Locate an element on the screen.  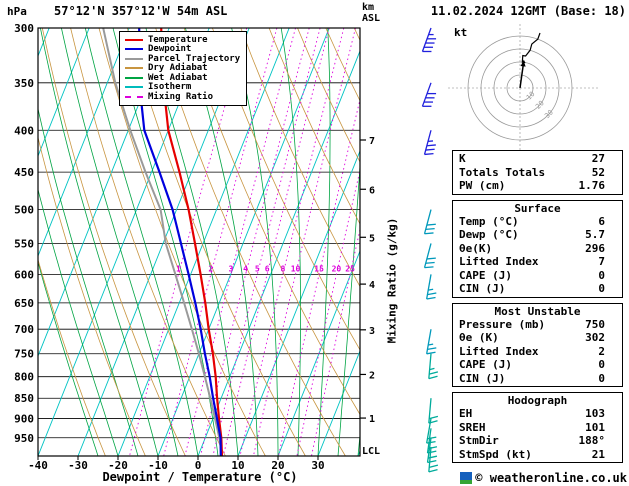
row-label: Pressure (mb) is located at coordinates (502, 324).